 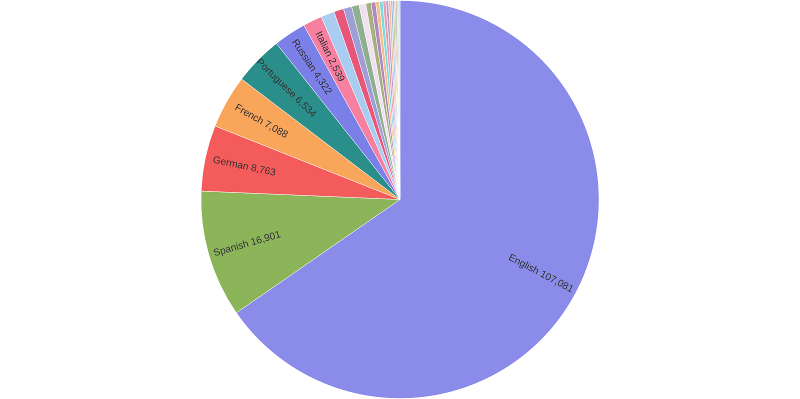 I want to click on slice-label: German 8,763, so click(x=245, y=166).